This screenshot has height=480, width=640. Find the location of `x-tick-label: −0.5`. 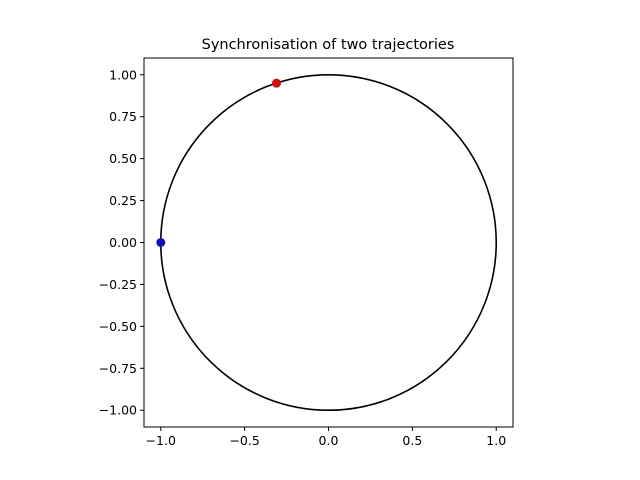

x-tick-label: −0.5 is located at coordinates (244, 440).